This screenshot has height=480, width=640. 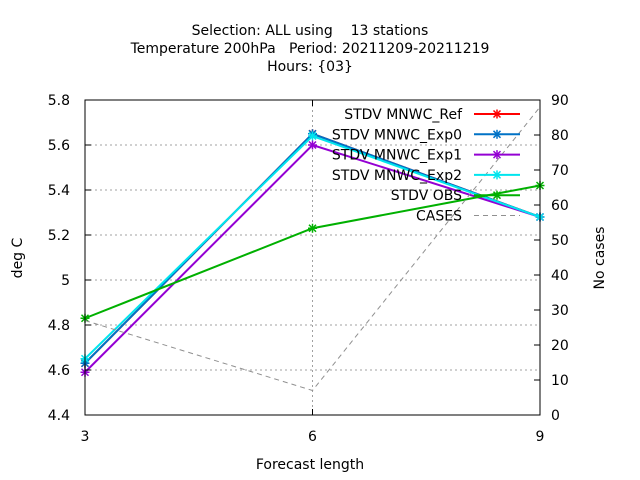 What do you see at coordinates (397, 135) in the screenshot?
I see `legend-label: STDV MNWC_Exp0` at bounding box center [397, 135].